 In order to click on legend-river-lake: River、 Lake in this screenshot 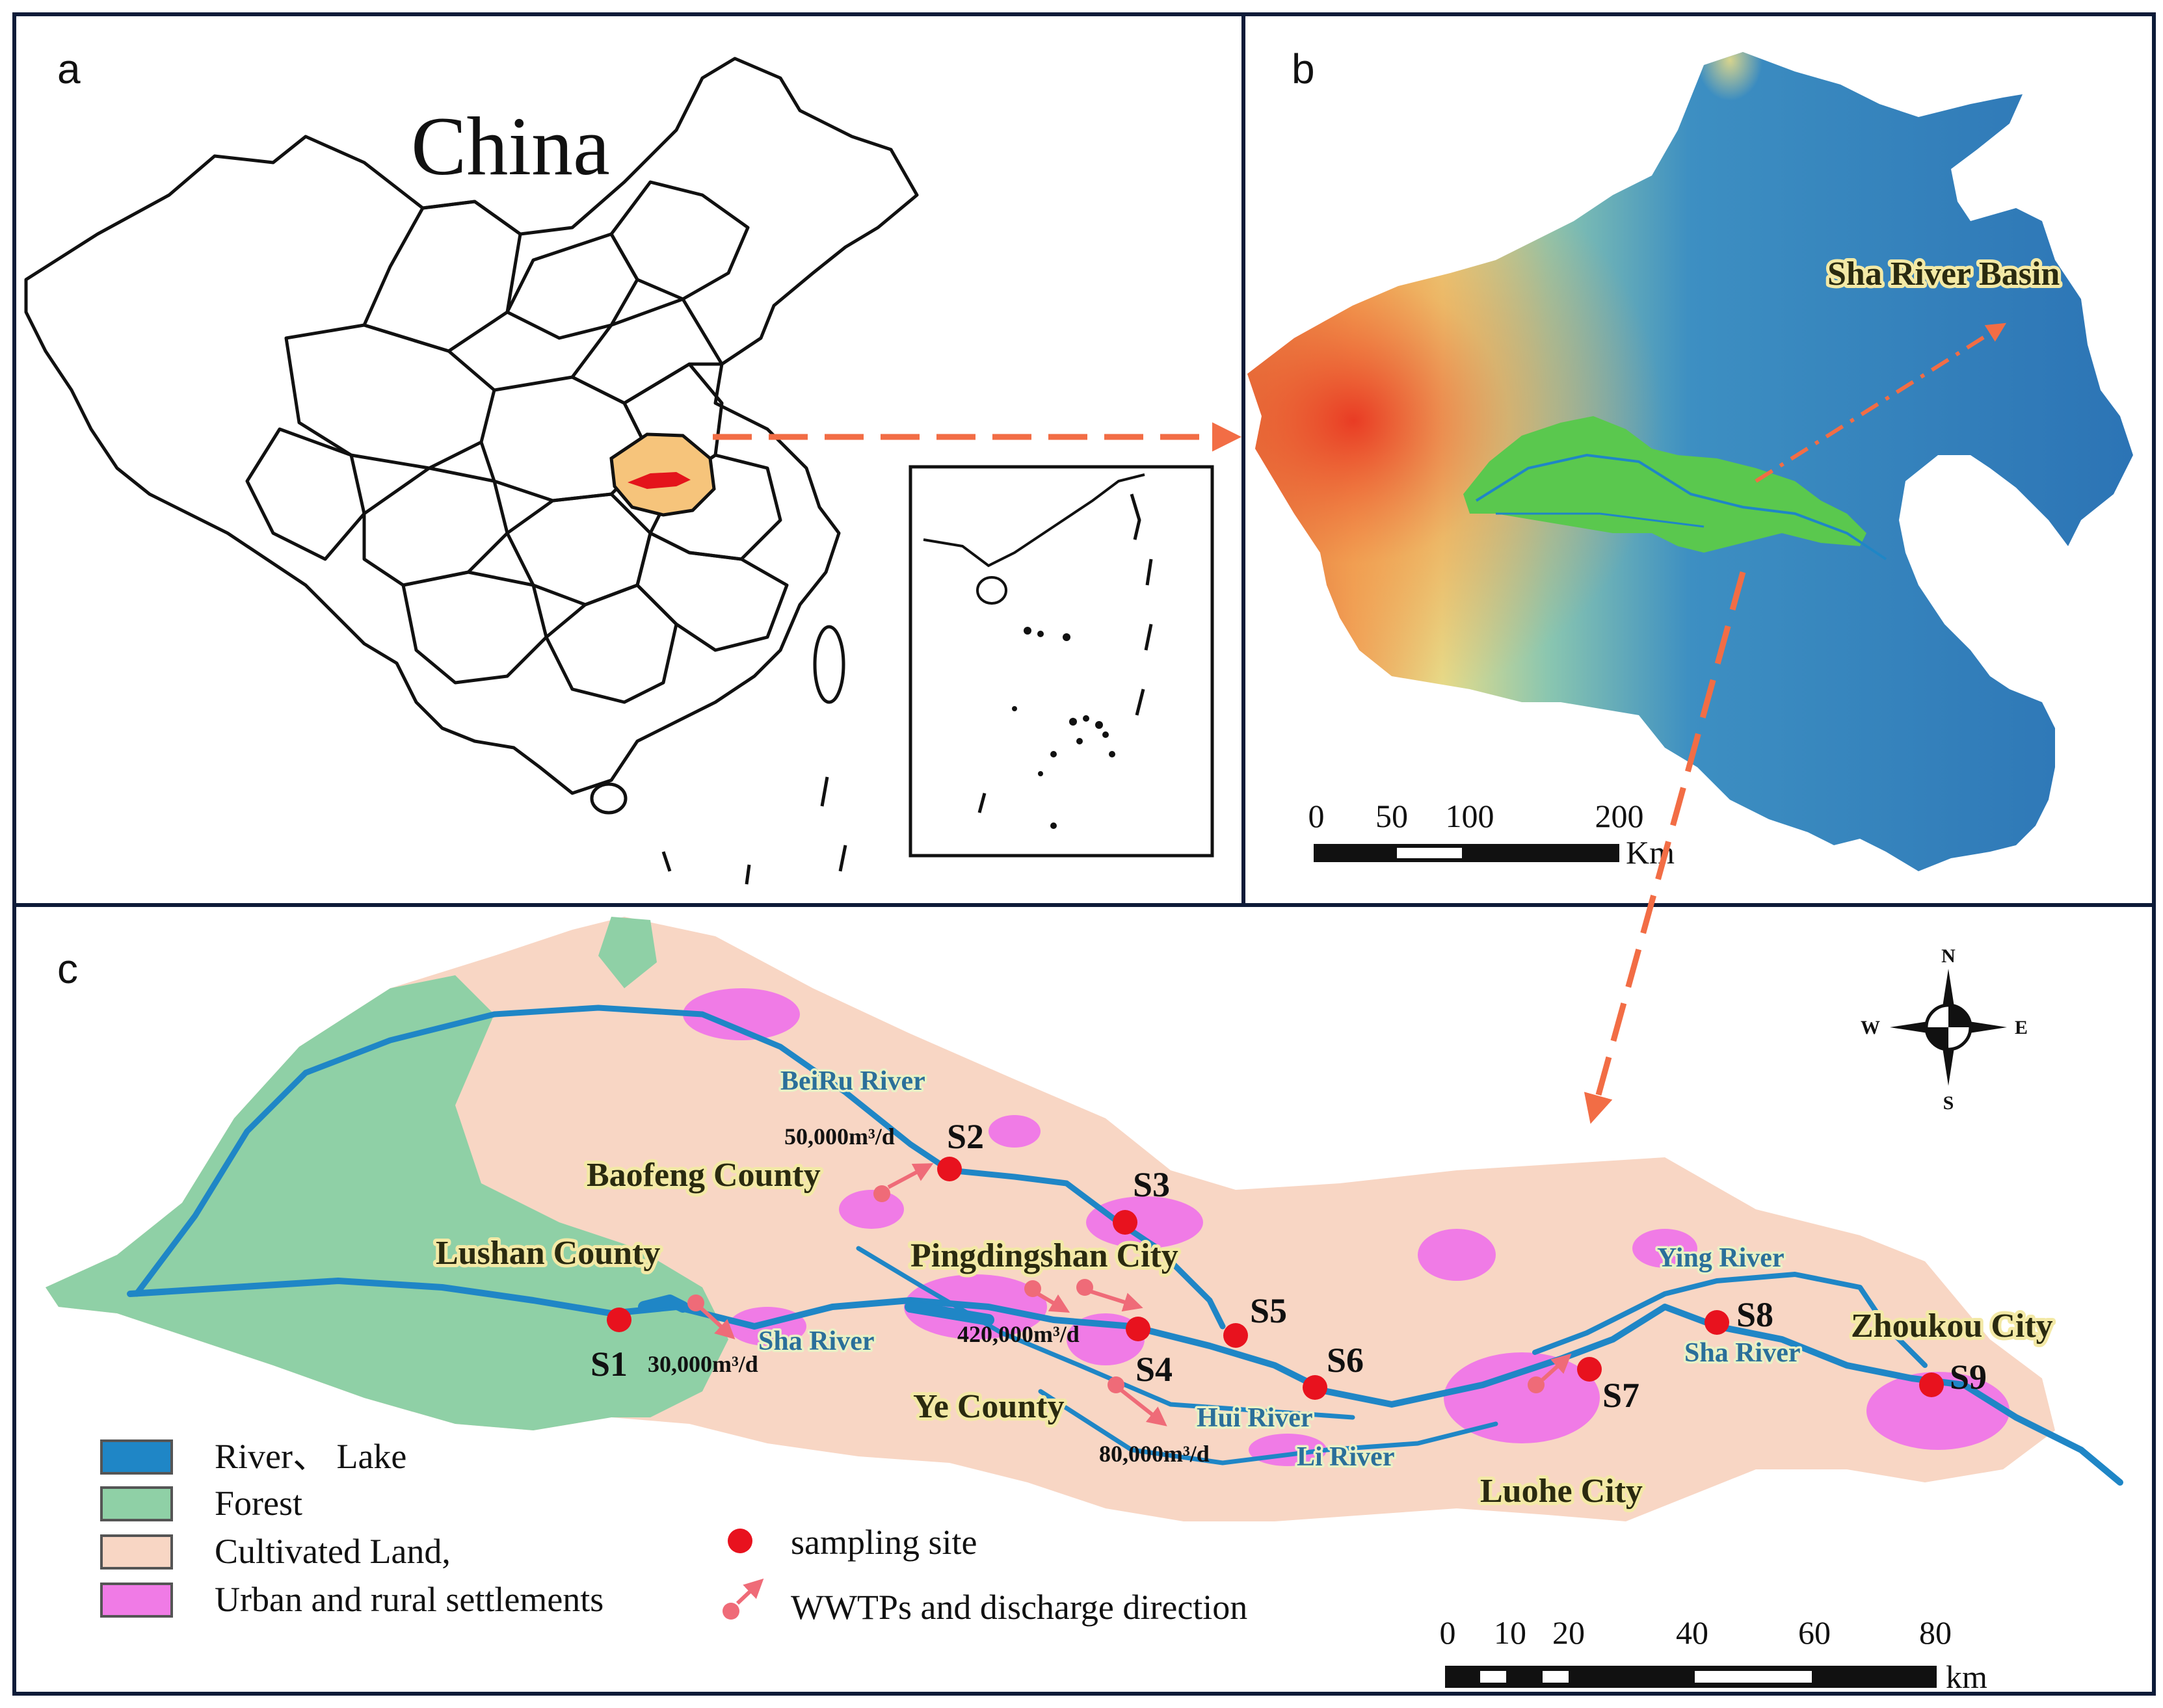, I will do `click(310, 1456)`.